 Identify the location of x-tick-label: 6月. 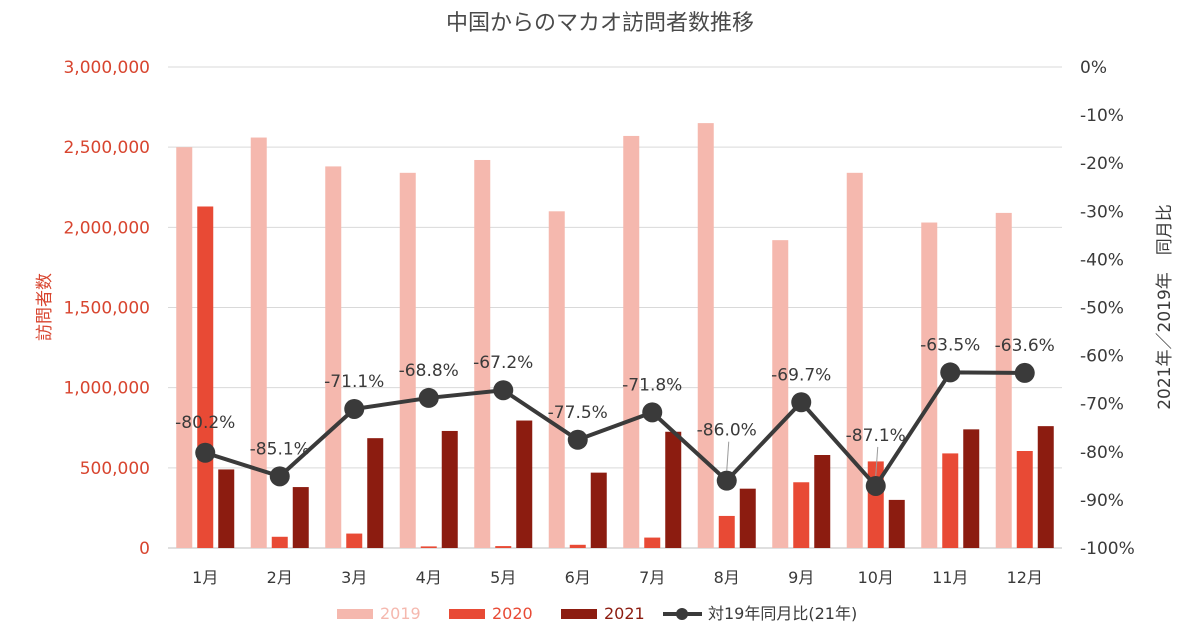
(578, 577).